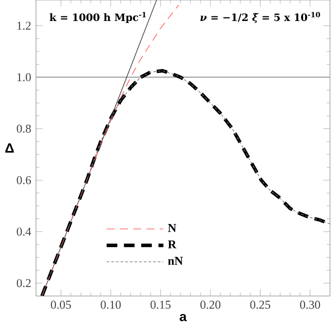 The width and height of the screenshot is (332, 331). What do you see at coordinates (23, 128) in the screenshot?
I see `y-tick-label: 0.8` at bounding box center [23, 128].